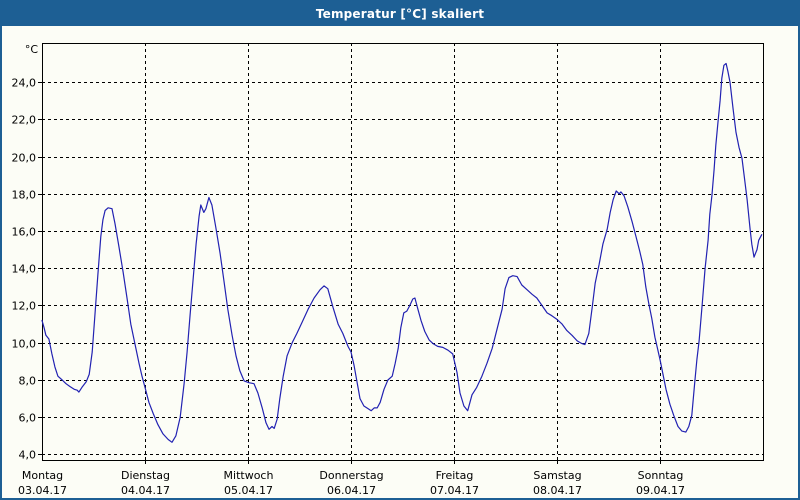  Describe the element at coordinates (42, 490) in the screenshot. I see `x-axis-date-label: 03.04.17` at that location.